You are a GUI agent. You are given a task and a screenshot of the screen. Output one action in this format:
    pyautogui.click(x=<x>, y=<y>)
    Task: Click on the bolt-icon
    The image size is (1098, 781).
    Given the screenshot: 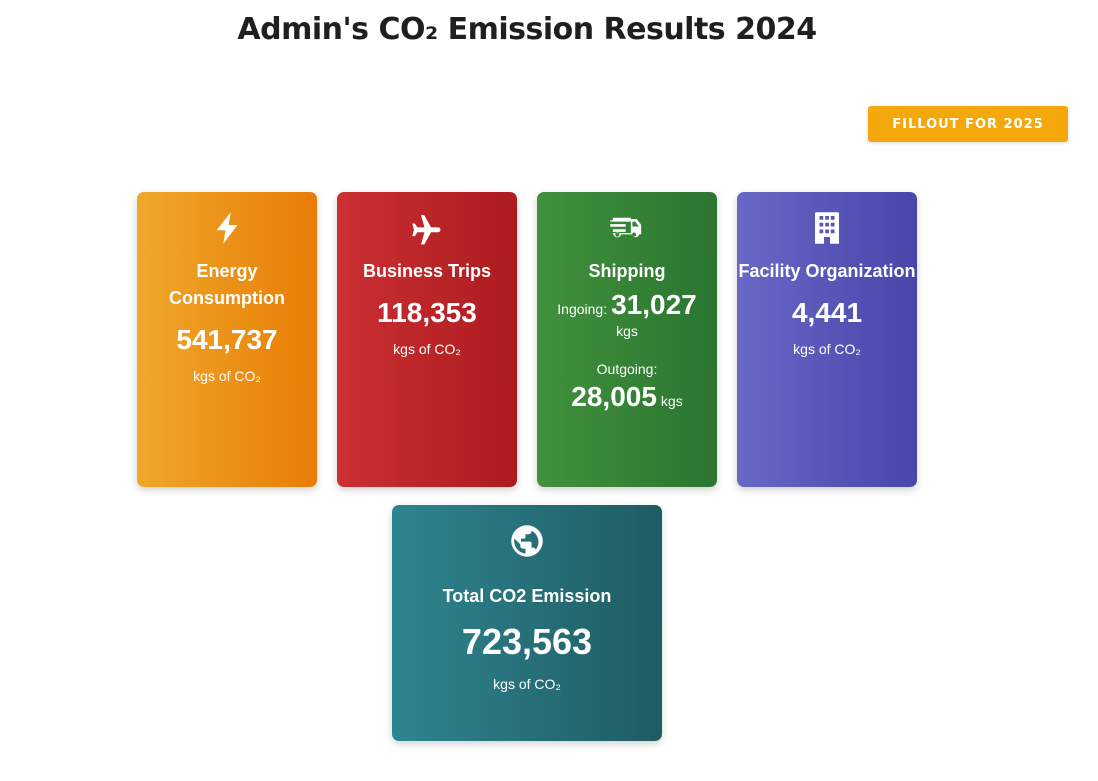 What is the action you would take?
    pyautogui.click(x=227, y=228)
    